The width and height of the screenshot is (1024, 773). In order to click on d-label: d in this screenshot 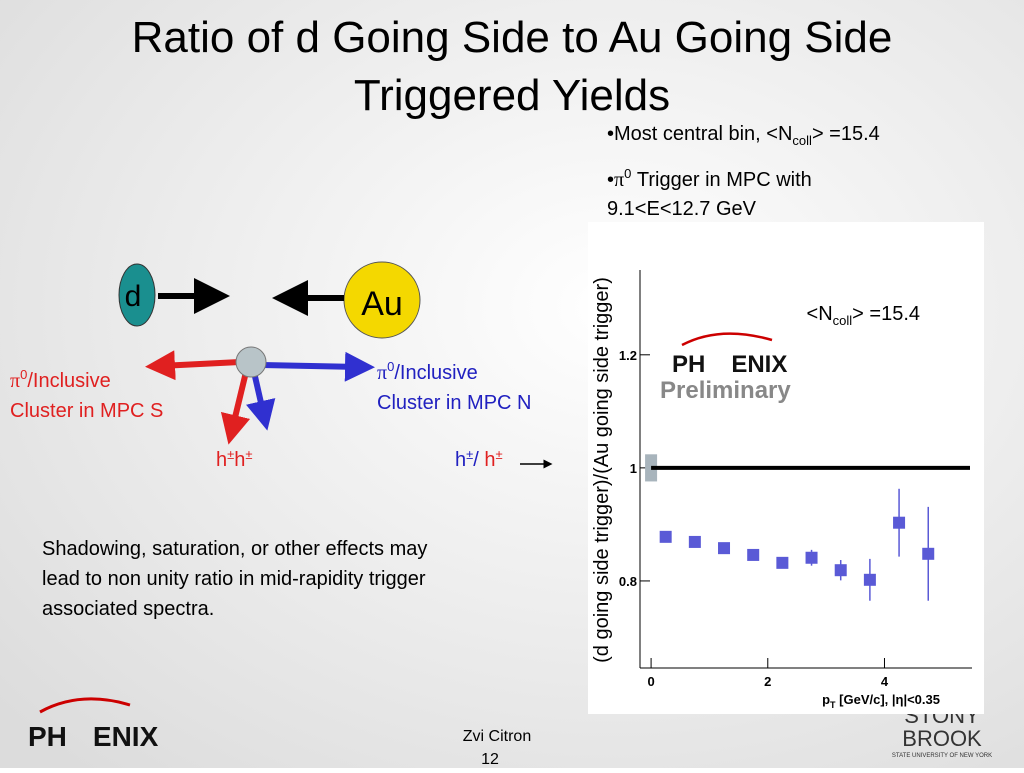, I will do `click(133, 296)`.